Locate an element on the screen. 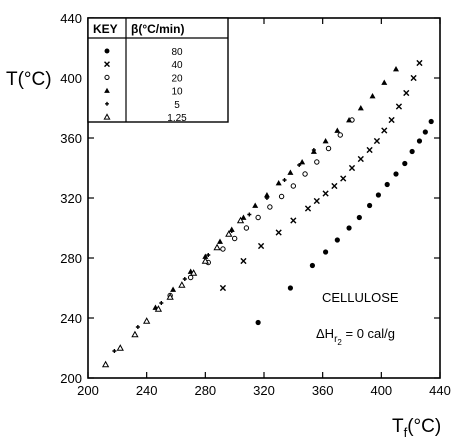 The height and width of the screenshot is (440, 474). x-tick-label: 360 is located at coordinates (323, 390).